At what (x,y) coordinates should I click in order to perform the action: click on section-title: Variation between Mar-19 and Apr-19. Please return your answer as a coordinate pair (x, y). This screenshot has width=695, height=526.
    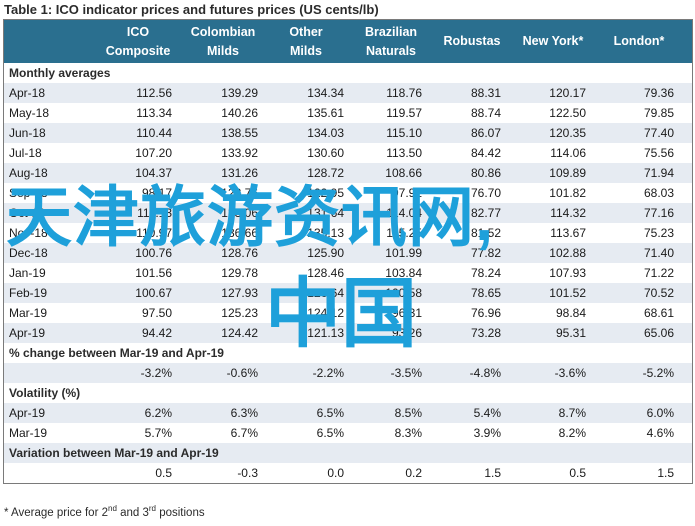
    Looking at the image, I should click on (114, 453).